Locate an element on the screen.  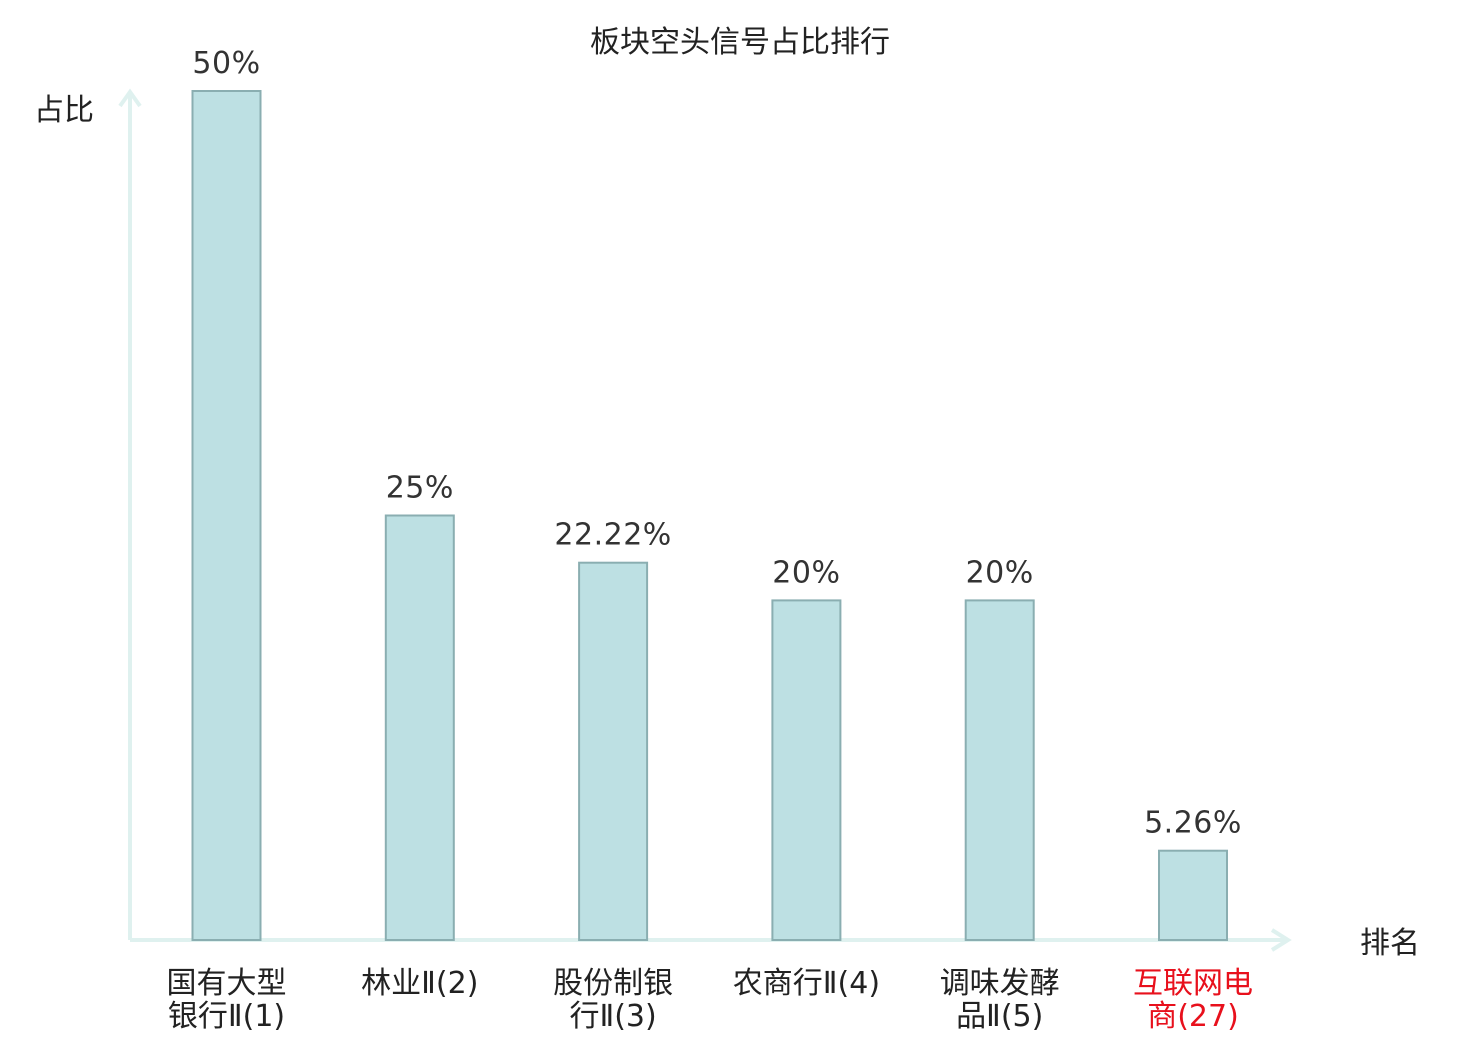
category-tick-label: 农商行Ⅱ(4) is located at coordinates (806, 983).